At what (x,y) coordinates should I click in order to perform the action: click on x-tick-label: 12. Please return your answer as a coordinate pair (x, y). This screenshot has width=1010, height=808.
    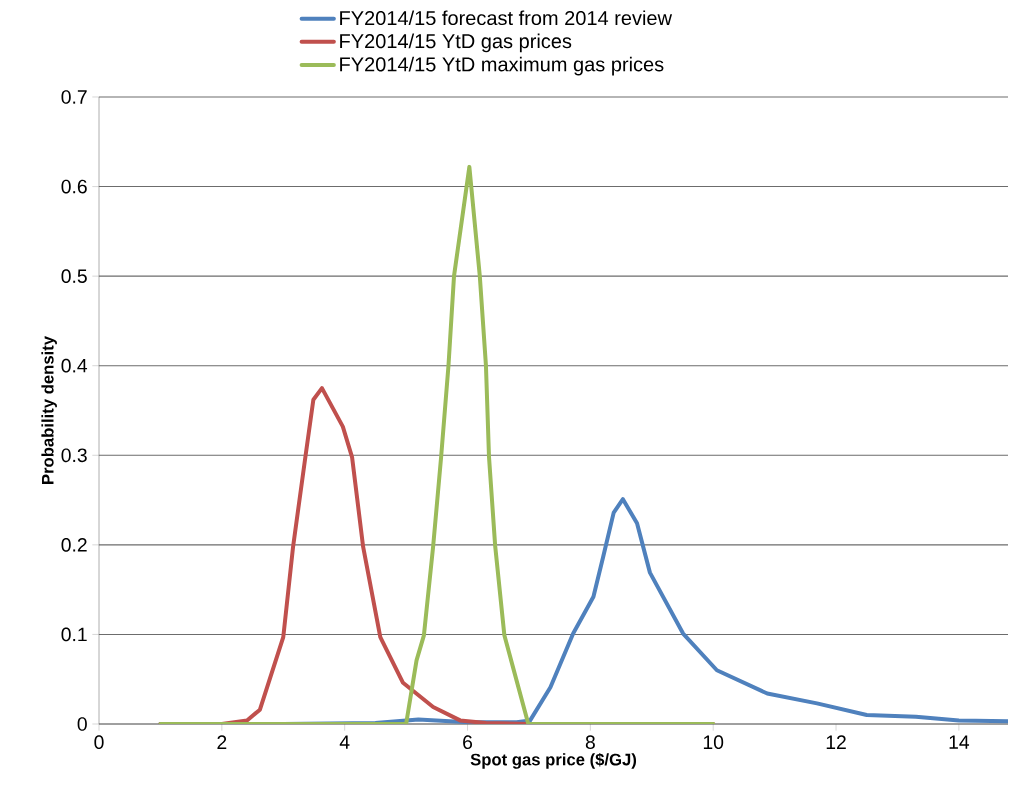
    Looking at the image, I should click on (836, 742).